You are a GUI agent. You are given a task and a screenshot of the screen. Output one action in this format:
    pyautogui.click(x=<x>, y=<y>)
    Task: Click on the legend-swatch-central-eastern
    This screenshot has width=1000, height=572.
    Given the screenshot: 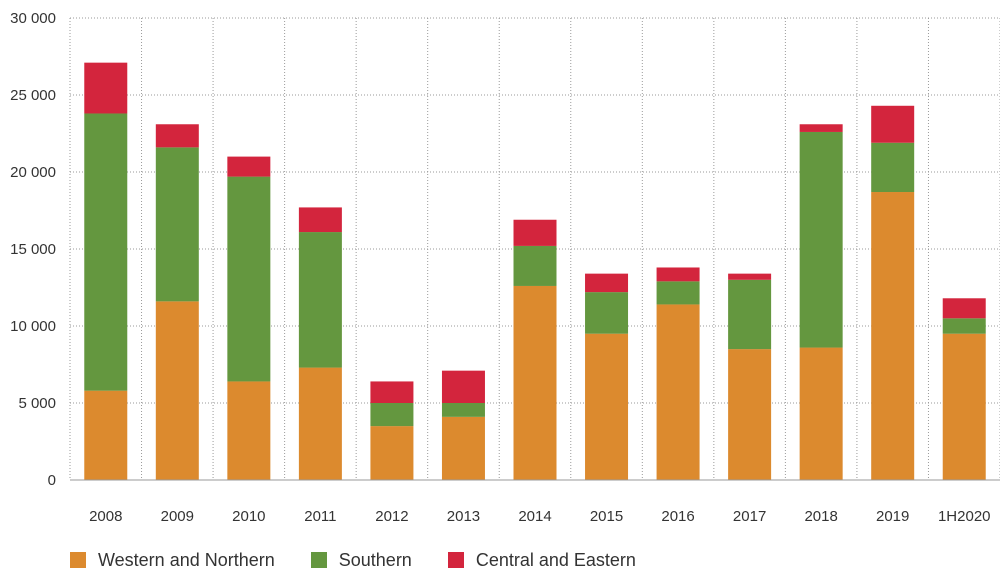 What is the action you would take?
    pyautogui.click(x=455, y=560)
    